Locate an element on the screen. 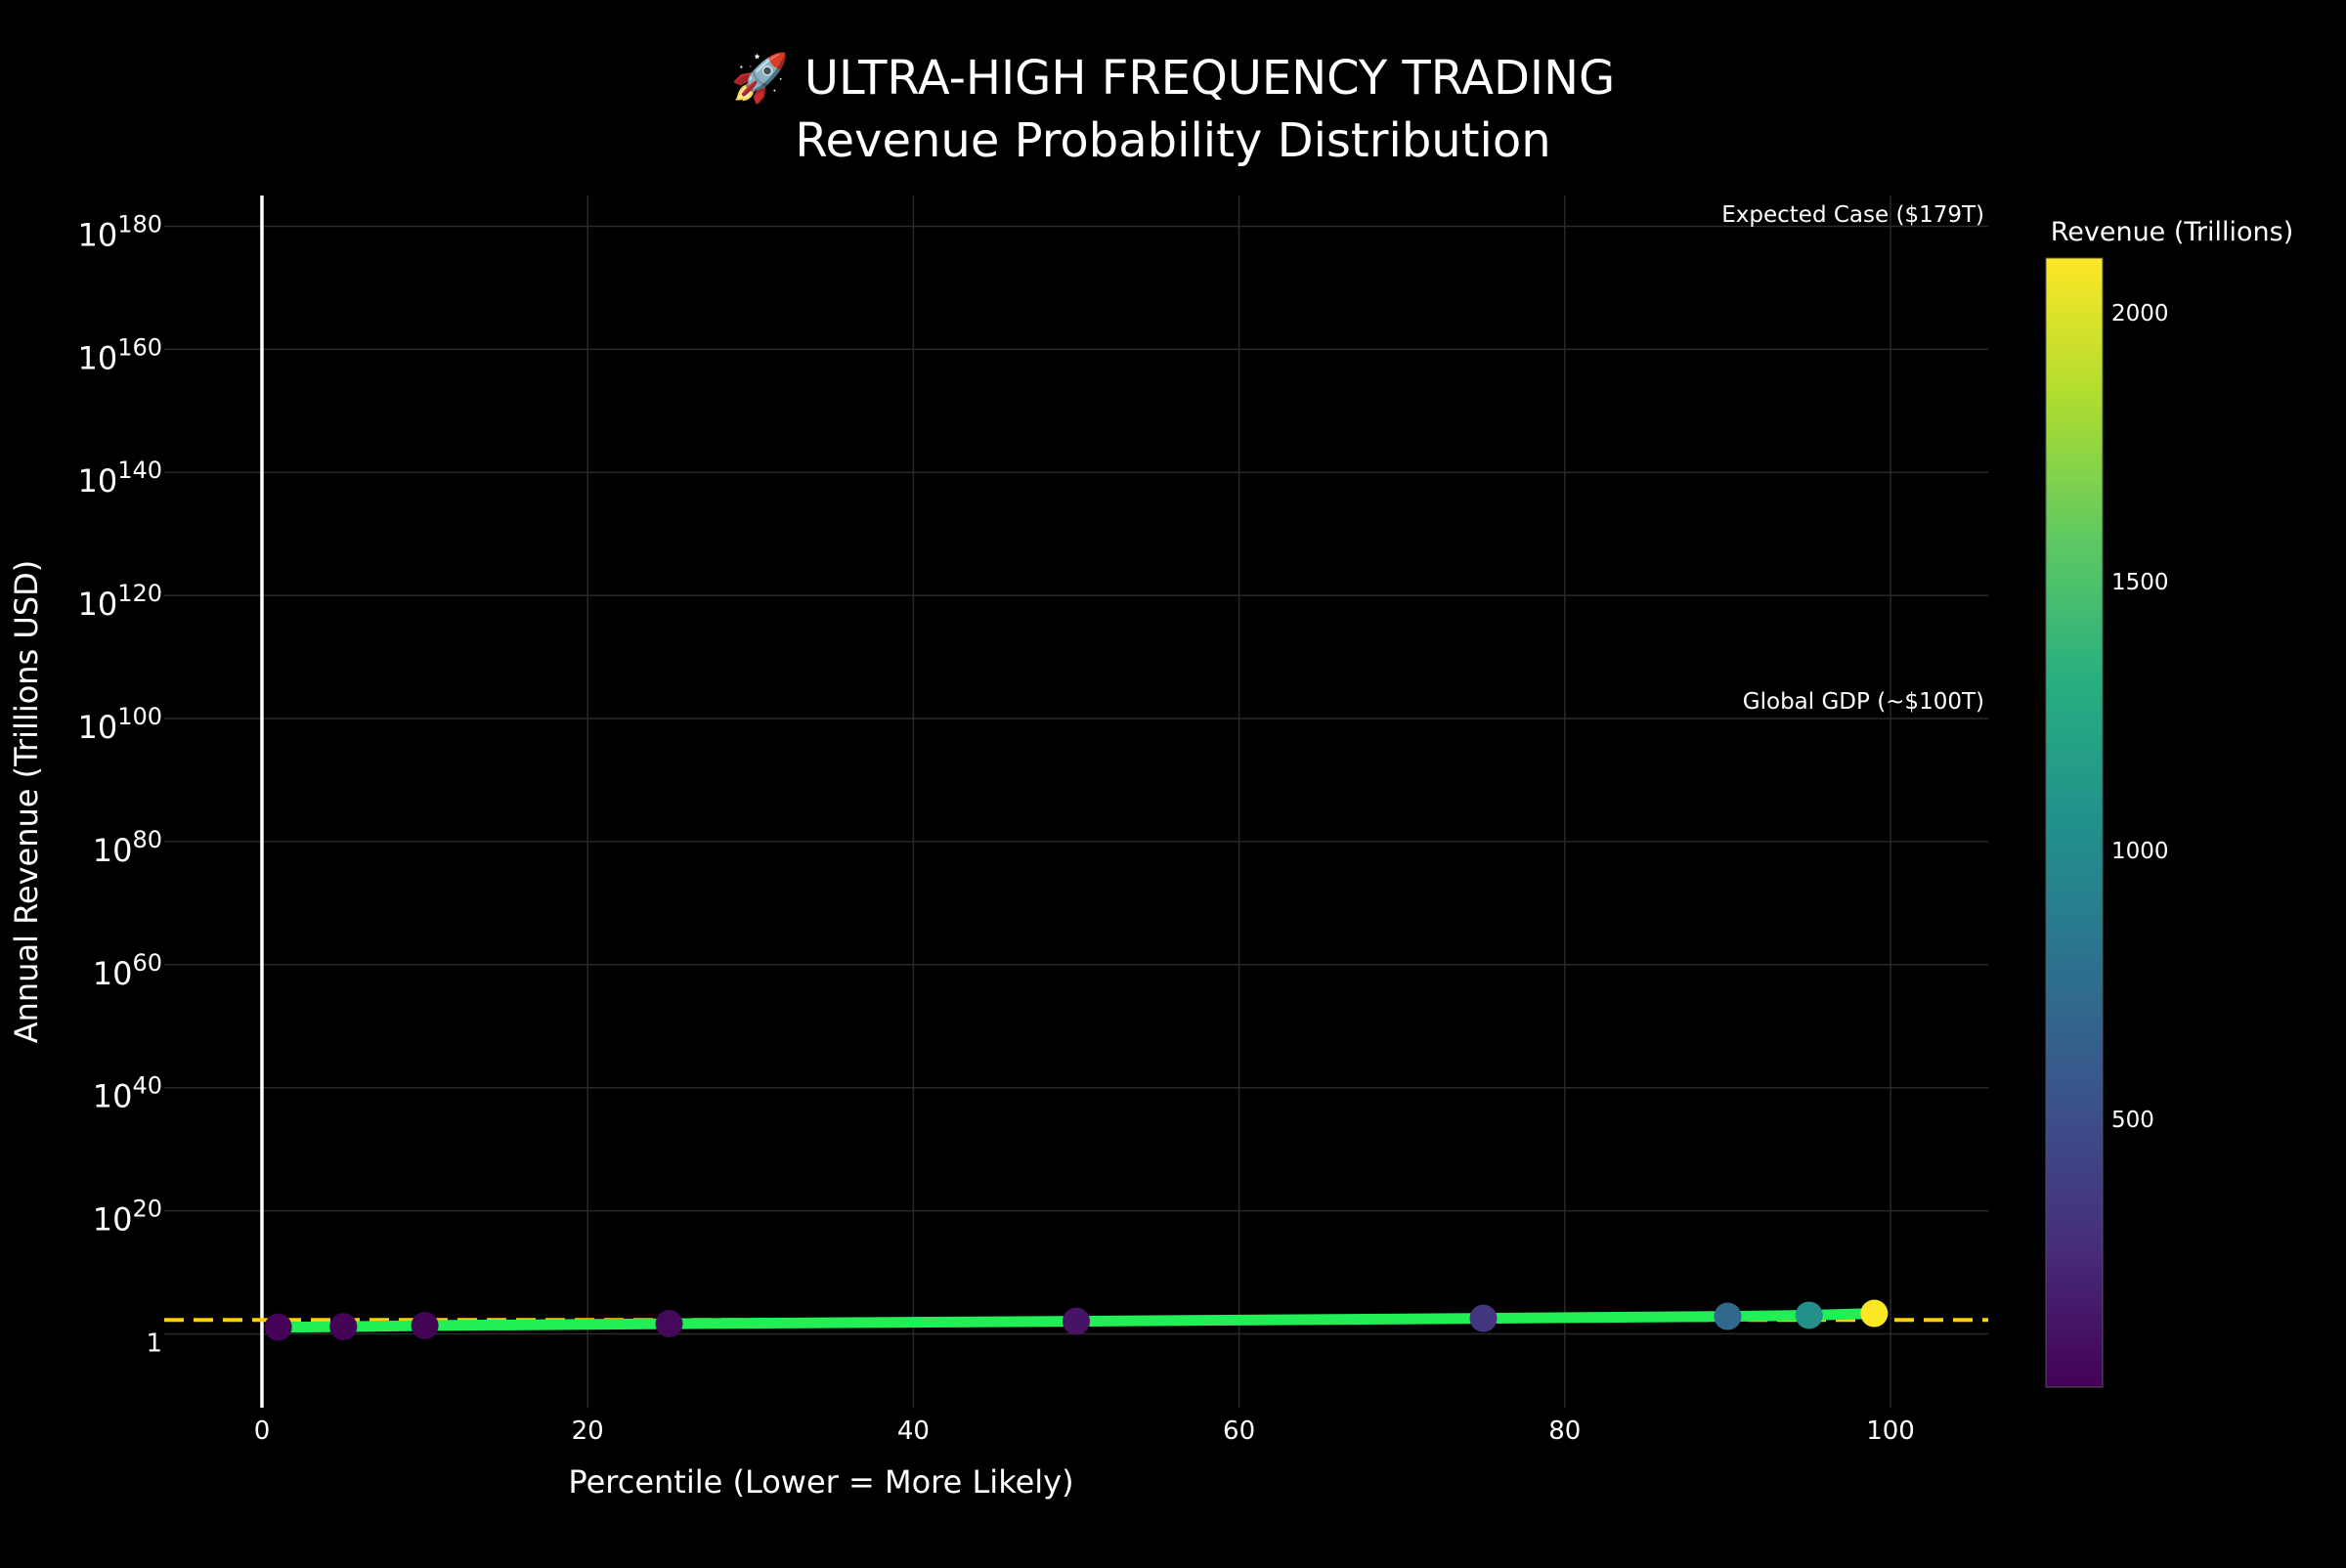 The image size is (2346, 1568). y-tick-label: 1040 is located at coordinates (128, 1093).